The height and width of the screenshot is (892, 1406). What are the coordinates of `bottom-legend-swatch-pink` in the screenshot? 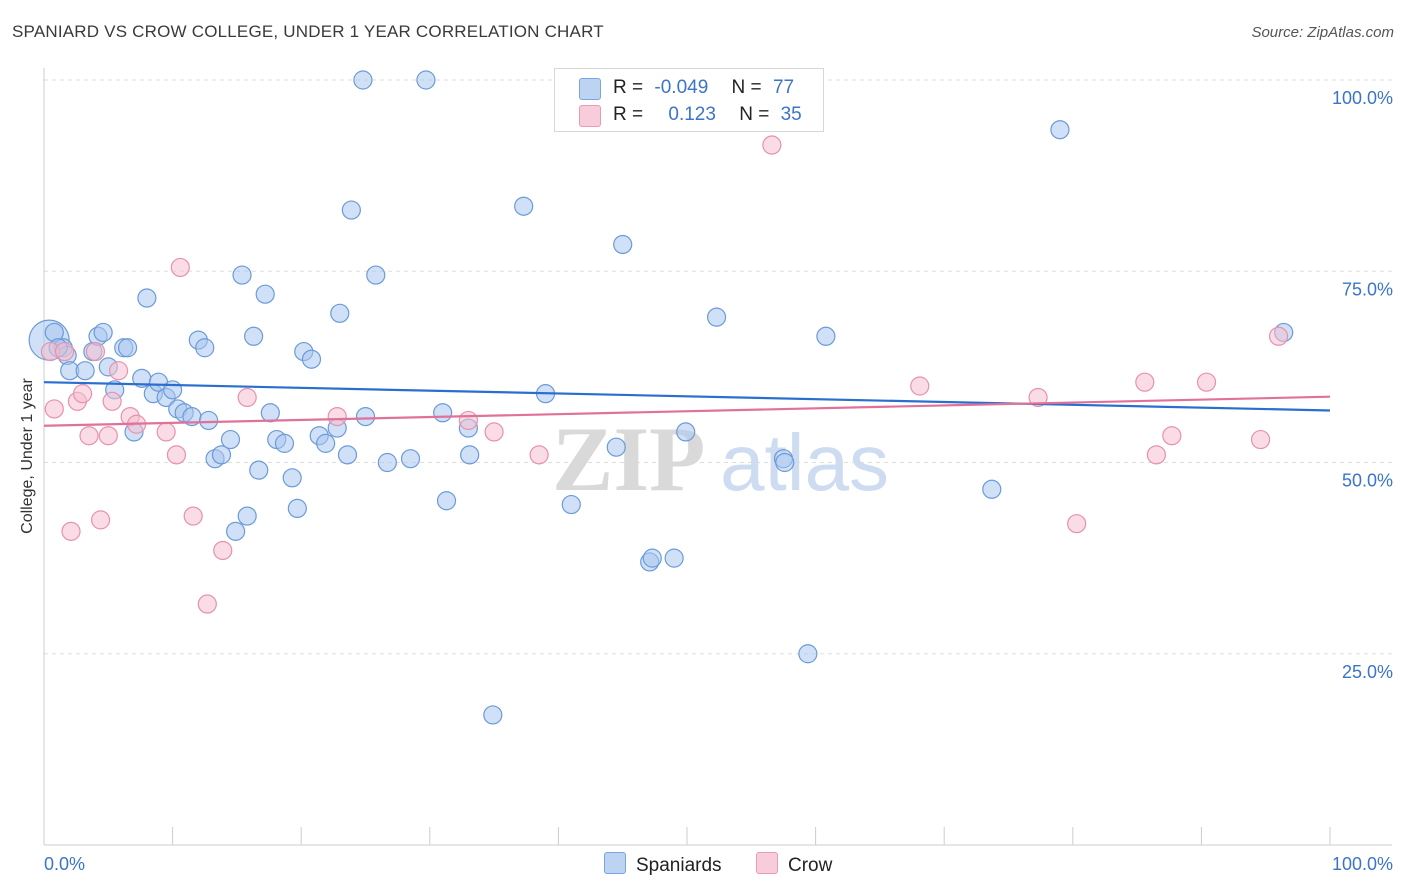 It's located at (767, 863).